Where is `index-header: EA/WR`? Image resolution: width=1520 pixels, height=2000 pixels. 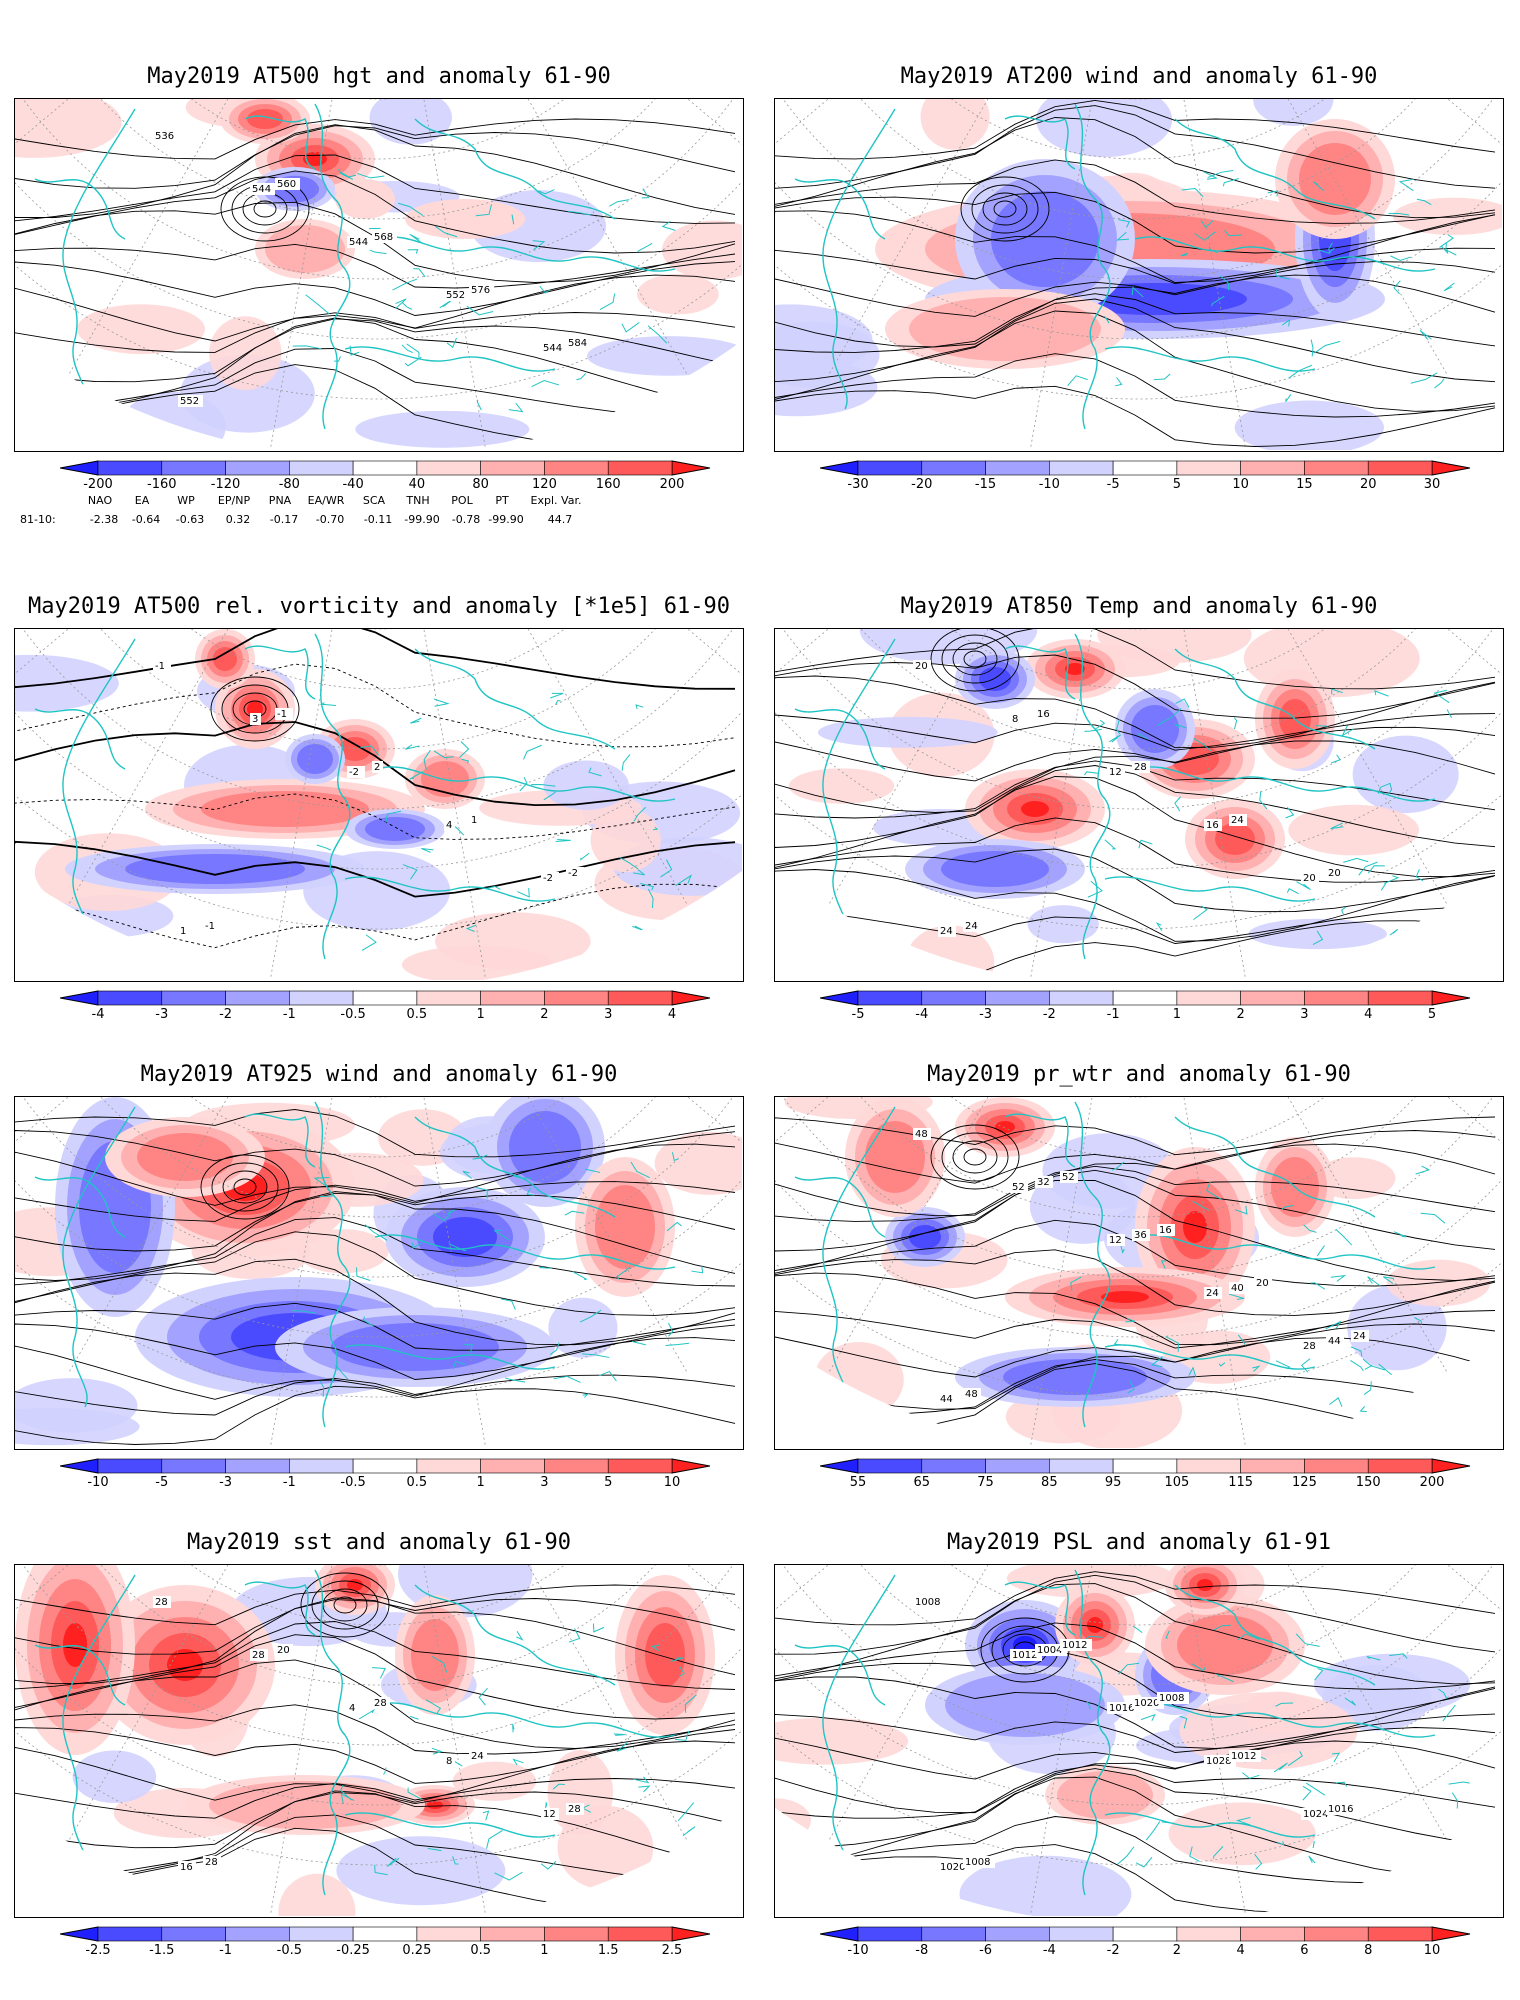
index-header: EA/WR is located at coordinates (326, 500).